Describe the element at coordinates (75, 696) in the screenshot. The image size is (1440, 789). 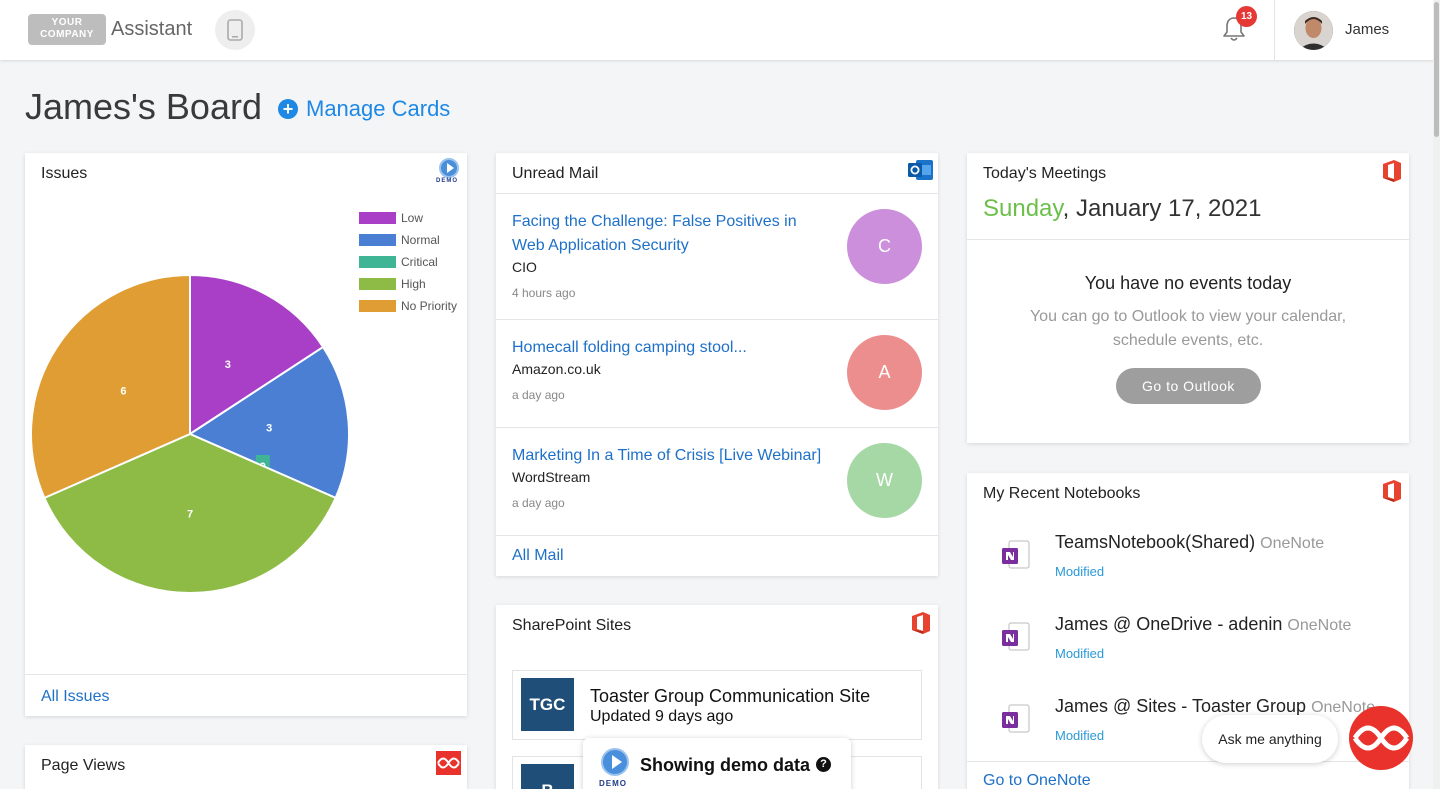
I see `all-issues-link: All Issues` at that location.